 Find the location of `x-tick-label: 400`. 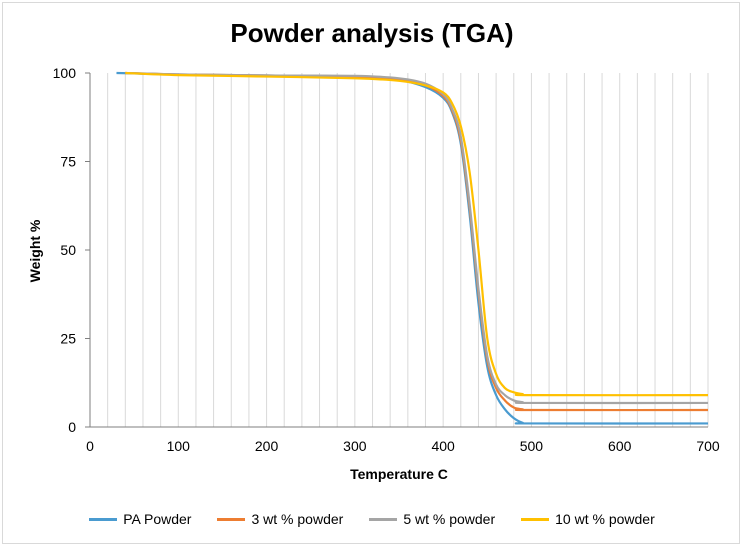

x-tick-label: 400 is located at coordinates (443, 446).